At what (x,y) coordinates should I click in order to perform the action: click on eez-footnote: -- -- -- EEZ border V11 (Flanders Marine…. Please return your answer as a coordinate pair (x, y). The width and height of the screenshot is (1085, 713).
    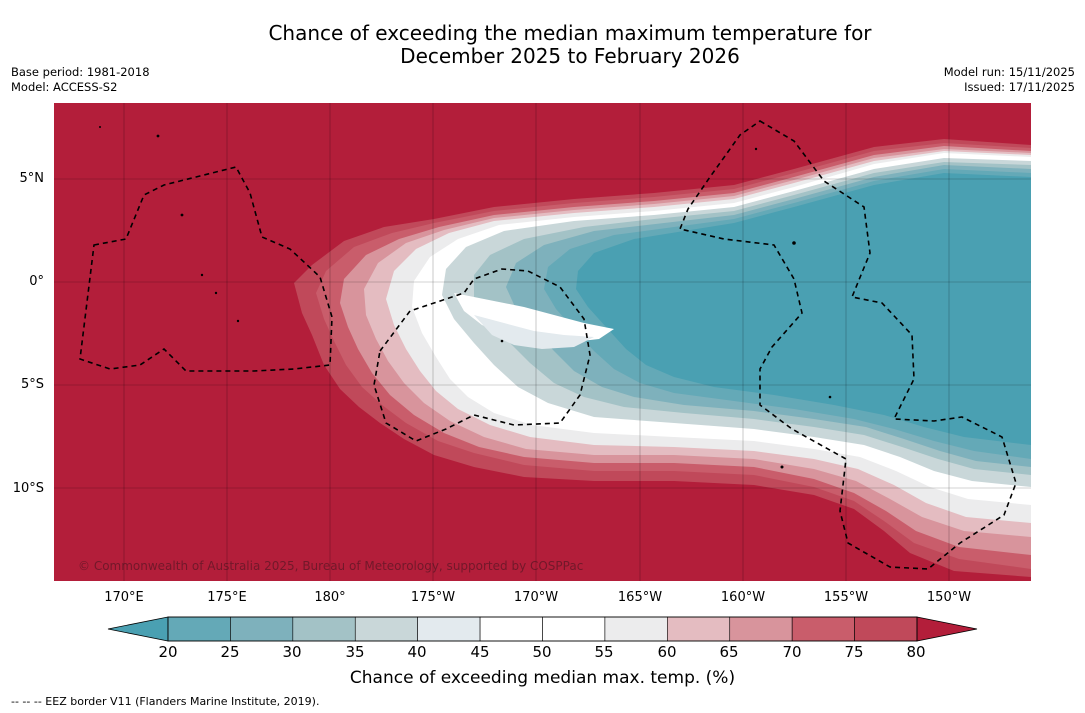
    Looking at the image, I should click on (165, 701).